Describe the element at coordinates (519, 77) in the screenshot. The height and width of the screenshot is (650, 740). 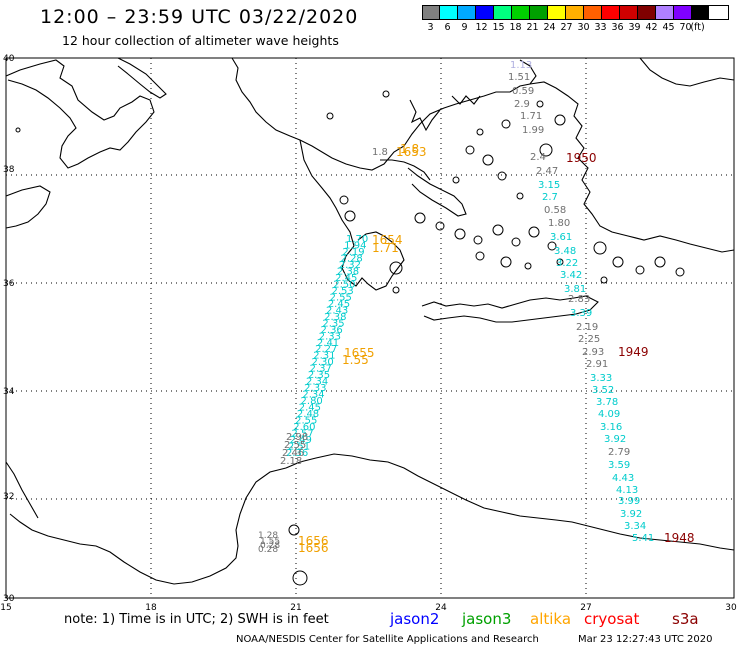
I see `swh-value-gray: 1.51` at that location.